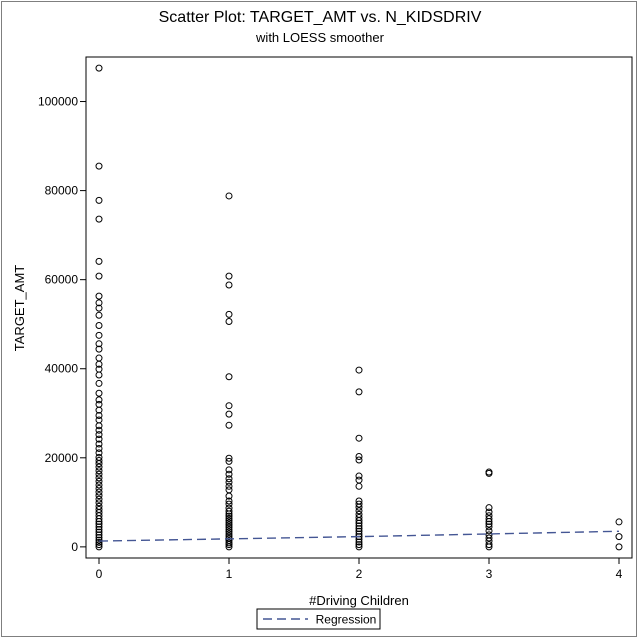  I want to click on x-tick-label: 1, so click(229, 574).